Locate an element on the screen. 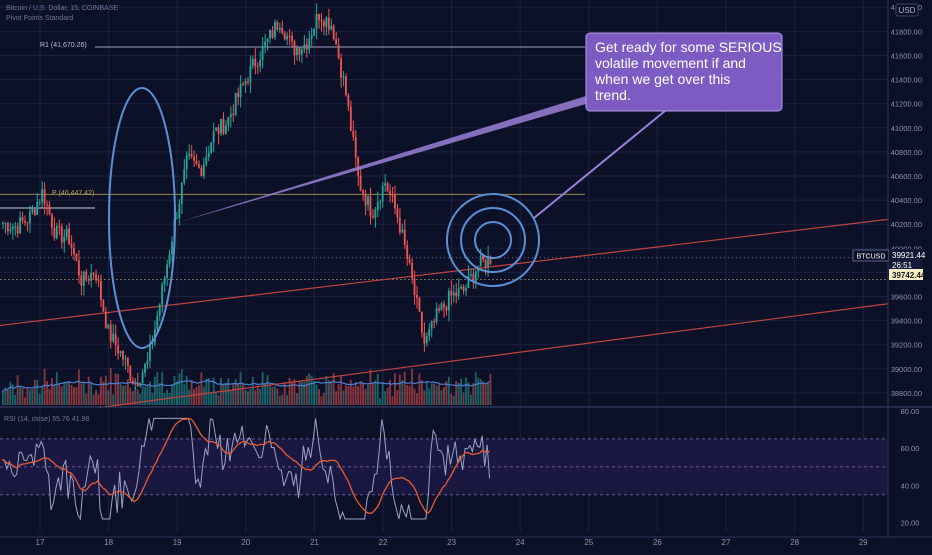  time-tick-label: 22 is located at coordinates (383, 542).